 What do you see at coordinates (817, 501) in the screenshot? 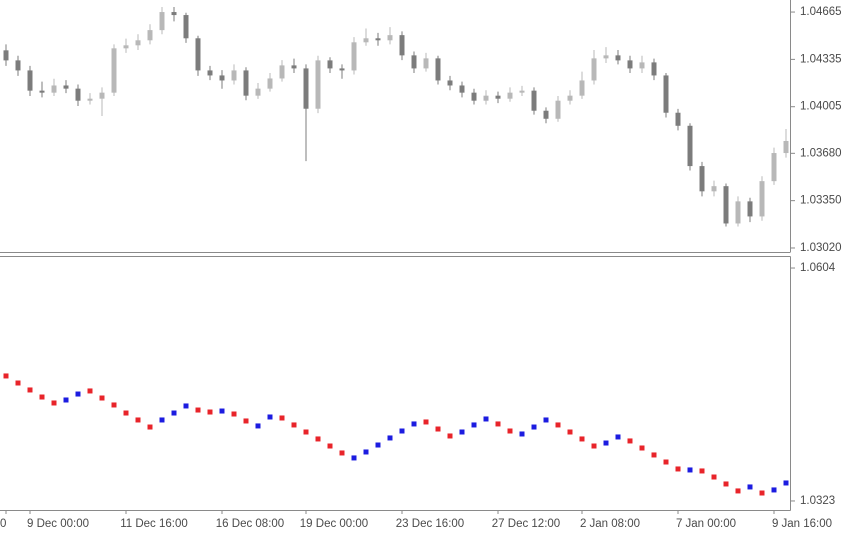
I see `y-tick-label: 1.0323` at bounding box center [817, 501].